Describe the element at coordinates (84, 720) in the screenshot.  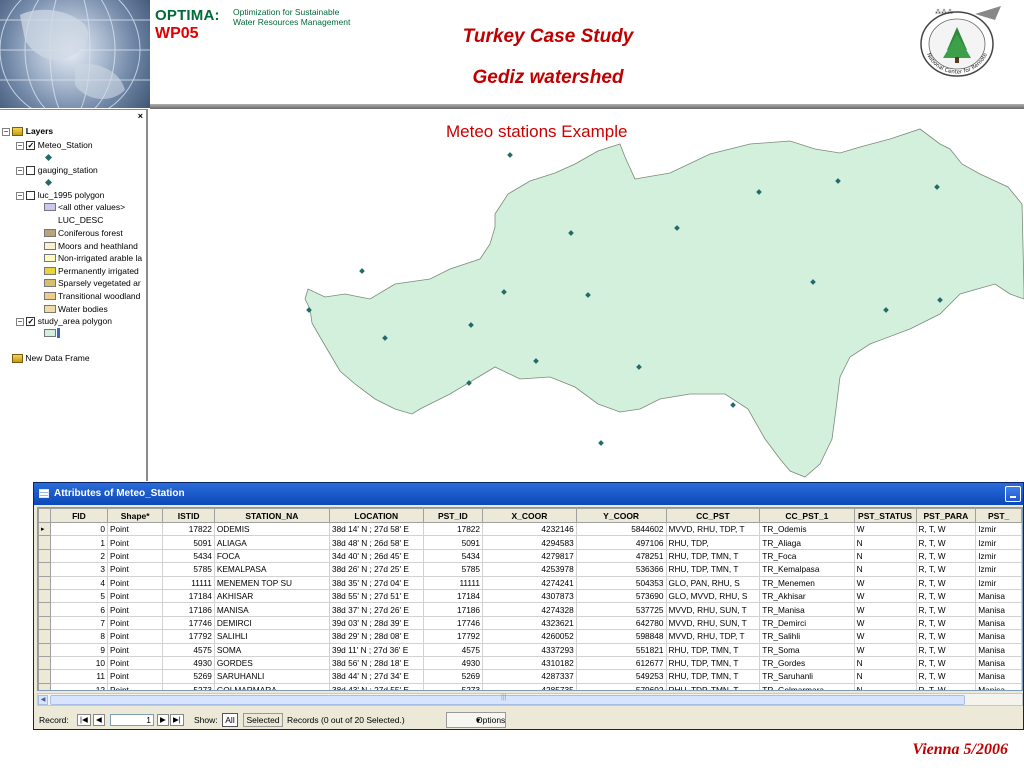
I see `first-record-button: |◀` at that location.